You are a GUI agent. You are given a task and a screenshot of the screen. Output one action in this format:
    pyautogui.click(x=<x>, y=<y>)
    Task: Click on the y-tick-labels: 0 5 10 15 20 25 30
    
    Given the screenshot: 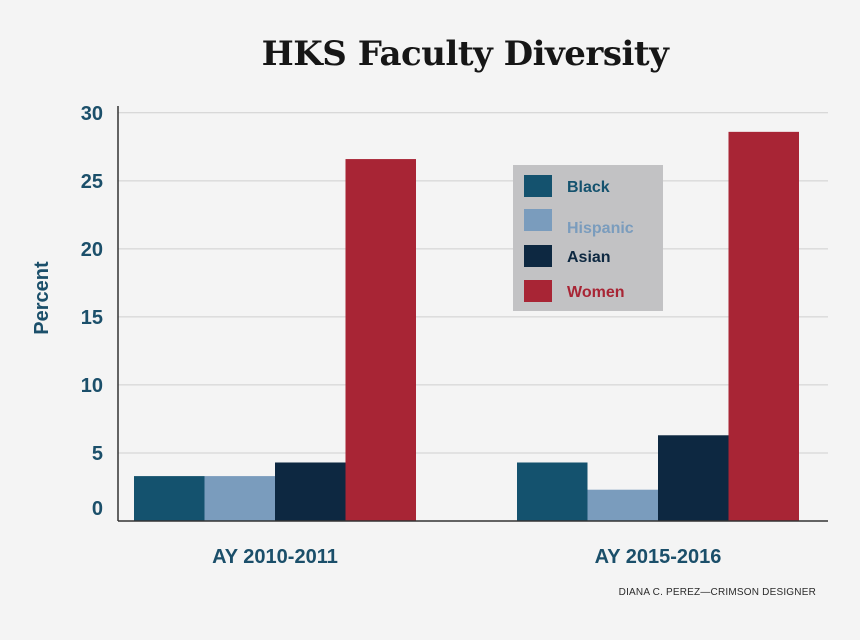 What is the action you would take?
    pyautogui.click(x=92, y=311)
    